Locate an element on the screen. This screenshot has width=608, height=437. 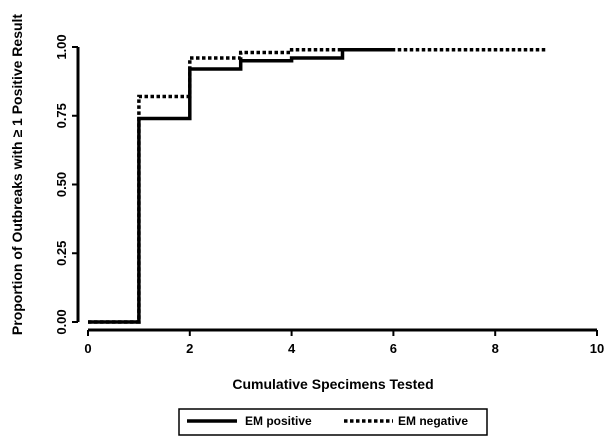
x-tick-label: 8 is located at coordinates (495, 348).